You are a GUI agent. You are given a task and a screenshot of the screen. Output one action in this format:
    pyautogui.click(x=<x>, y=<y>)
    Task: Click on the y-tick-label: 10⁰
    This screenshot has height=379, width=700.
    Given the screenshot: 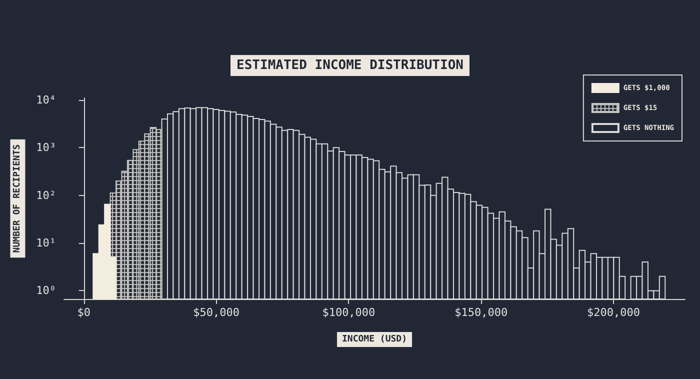 What is the action you would take?
    pyautogui.click(x=46, y=291)
    